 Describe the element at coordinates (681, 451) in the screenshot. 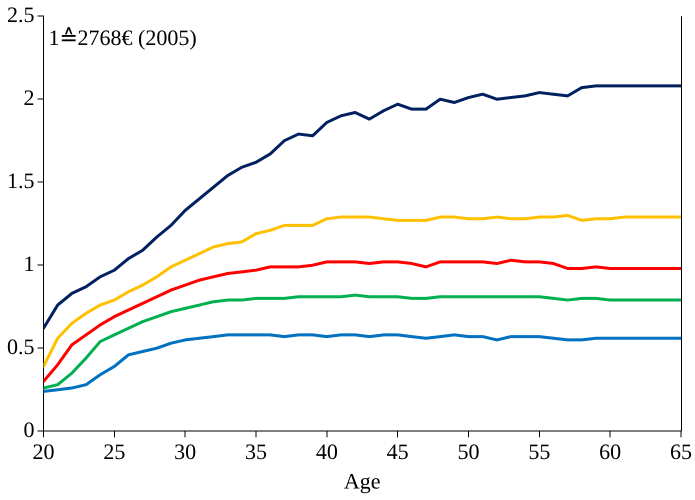

I see `x-tick-label: 65` at that location.